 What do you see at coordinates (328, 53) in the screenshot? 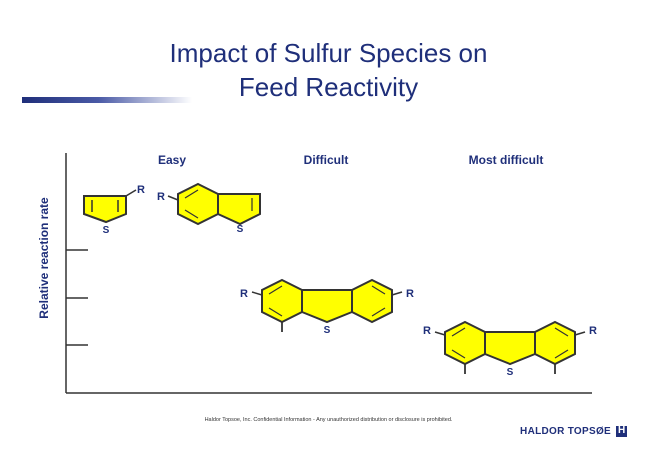
I see `slide-title-line1: Impact of Sulfur Species on` at bounding box center [328, 53].